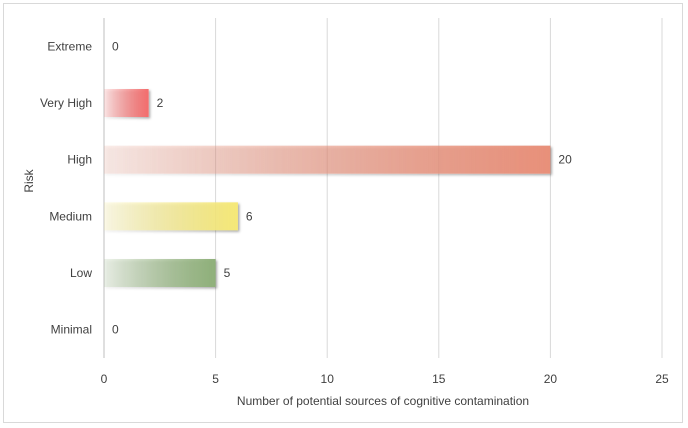 The width and height of the screenshot is (688, 428). Describe the element at coordinates (551, 379) in the screenshot. I see `x-tick-label-20: 20` at that location.